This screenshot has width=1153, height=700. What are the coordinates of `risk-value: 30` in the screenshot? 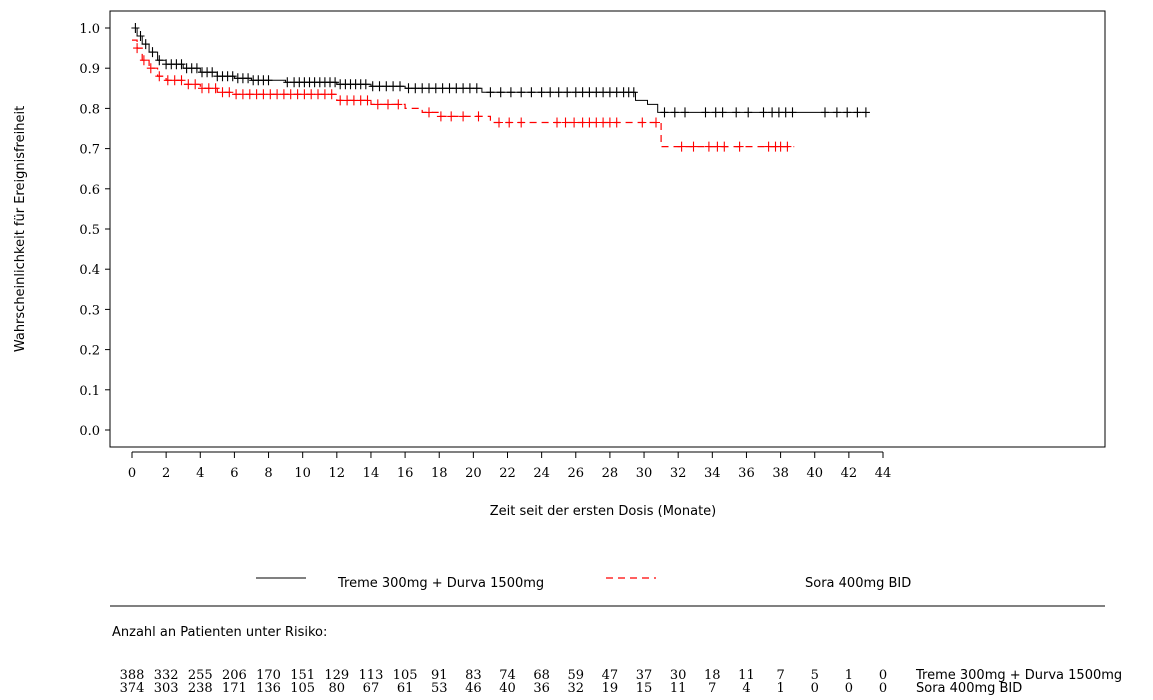 It's located at (678, 675).